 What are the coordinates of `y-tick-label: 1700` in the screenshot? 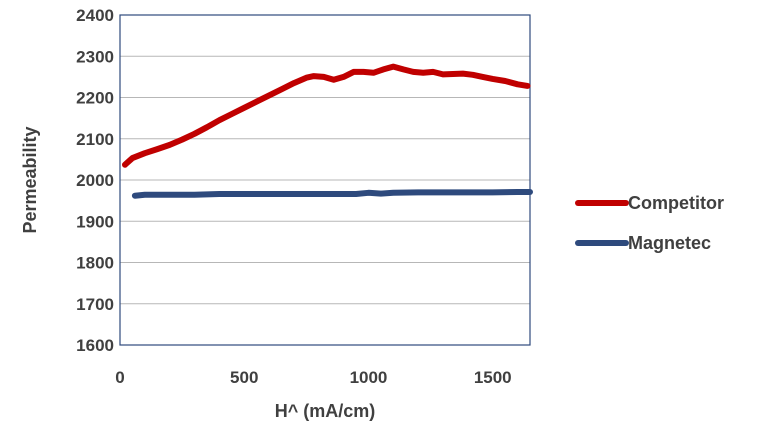 It's located at (95, 304).